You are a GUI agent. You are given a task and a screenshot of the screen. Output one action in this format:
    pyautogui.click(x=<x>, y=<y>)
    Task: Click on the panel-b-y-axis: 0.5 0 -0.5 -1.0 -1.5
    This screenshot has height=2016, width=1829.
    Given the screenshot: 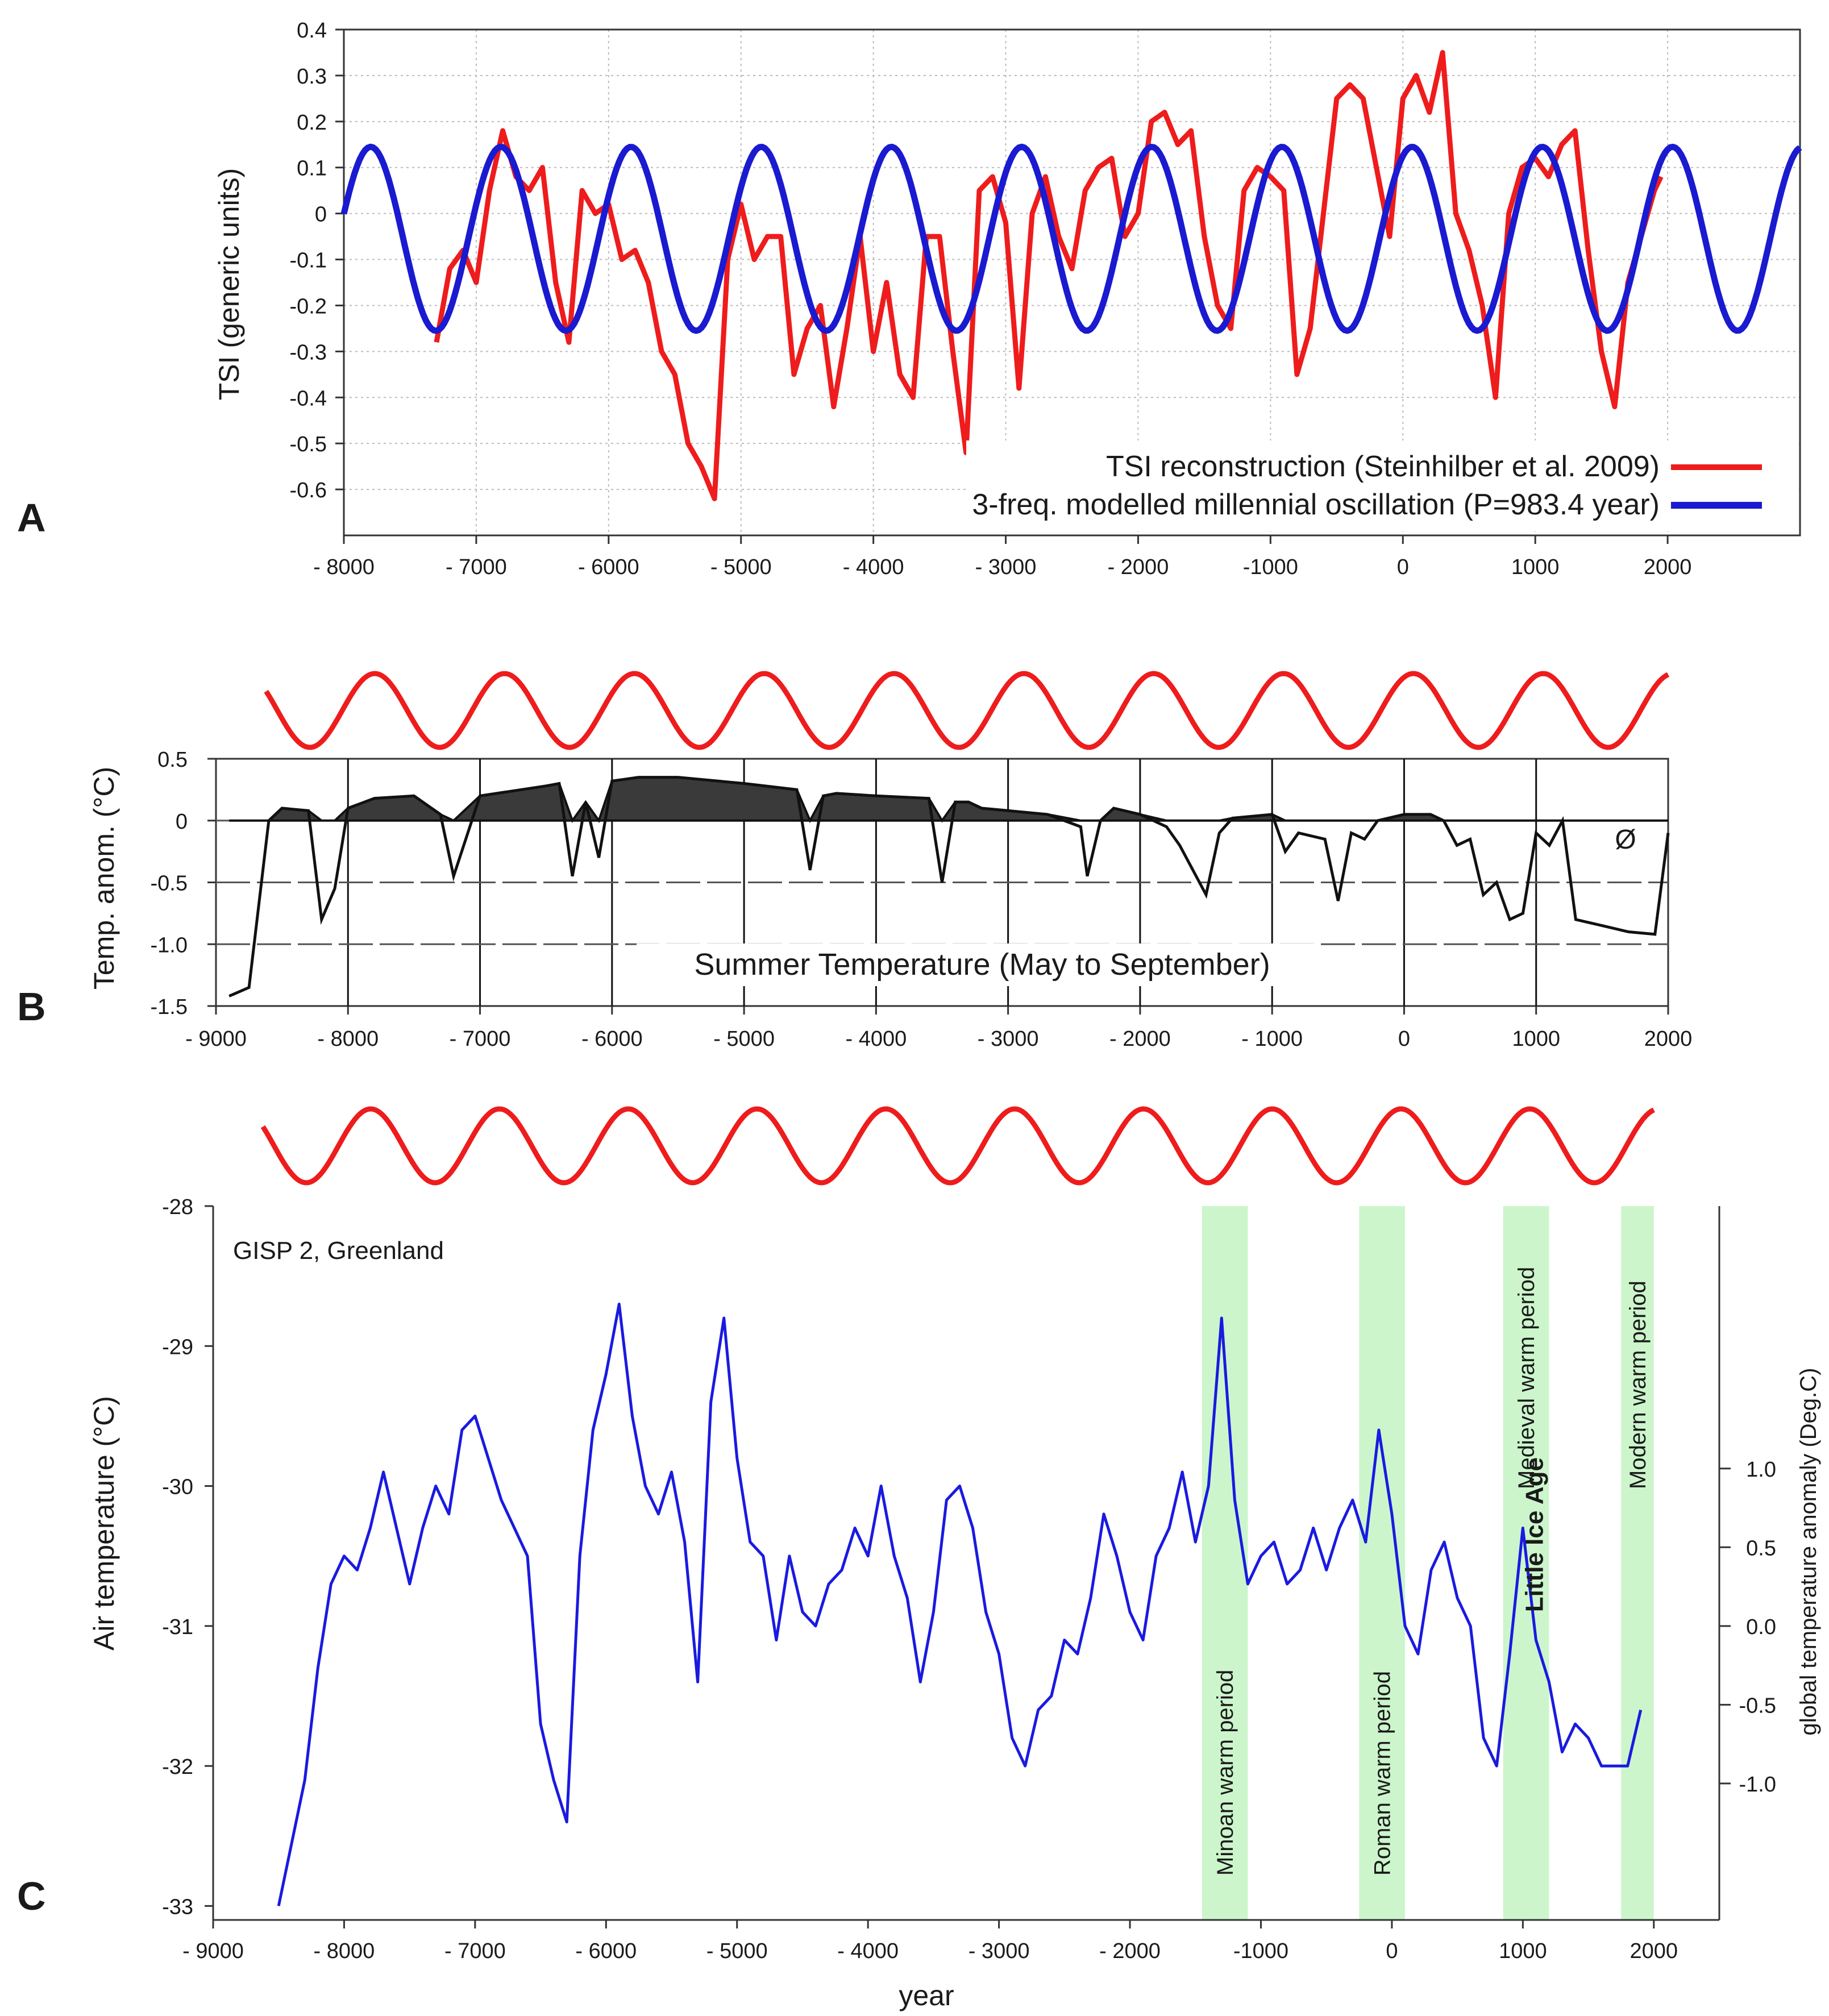 What is the action you would take?
    pyautogui.click(x=184, y=883)
    